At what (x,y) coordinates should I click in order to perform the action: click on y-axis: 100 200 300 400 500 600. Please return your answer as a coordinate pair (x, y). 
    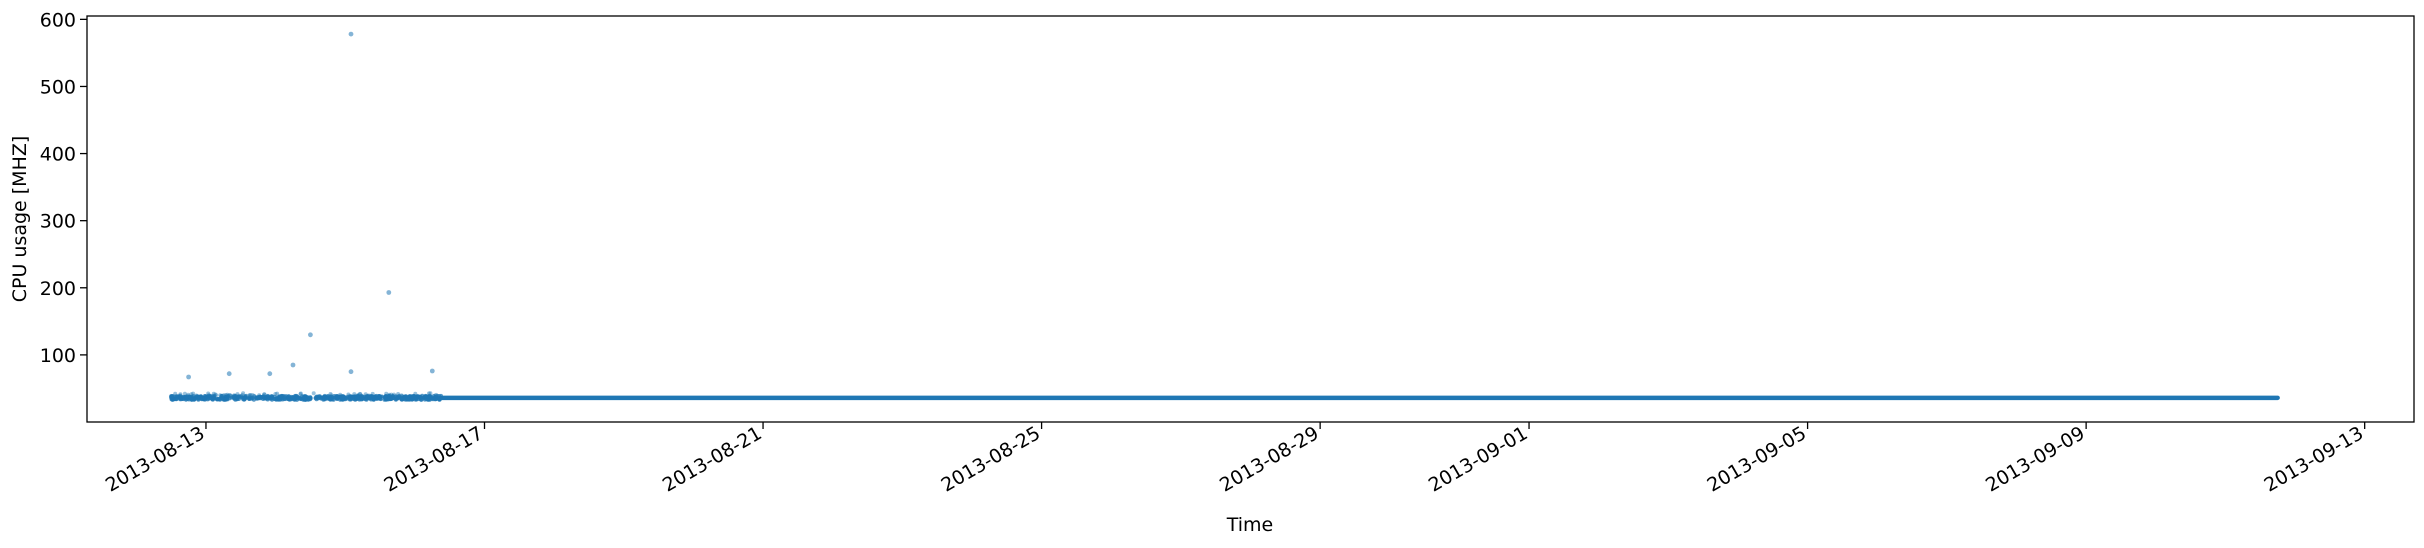
    Looking at the image, I should click on (63, 188).